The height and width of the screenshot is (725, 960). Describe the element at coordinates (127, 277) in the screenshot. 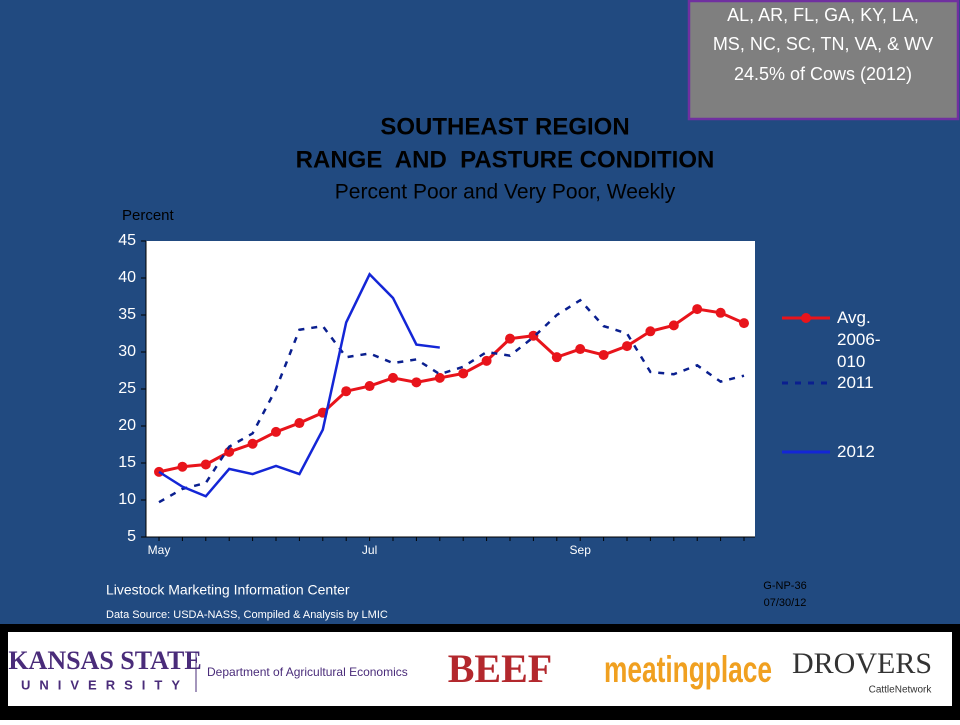

I see `y-tick-label: 40` at that location.